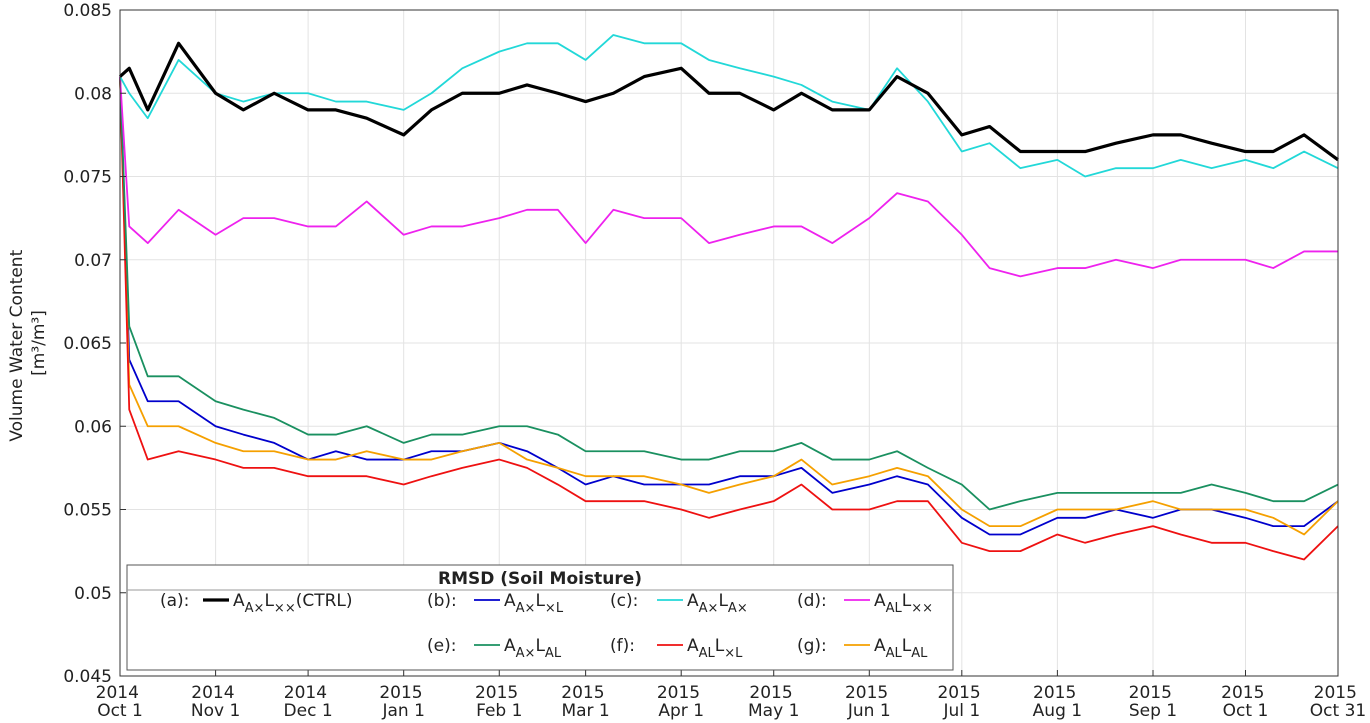  What do you see at coordinates (1057, 702) in the screenshot?
I see `x-tick-label: 2015 Aug 1` at bounding box center [1057, 702].